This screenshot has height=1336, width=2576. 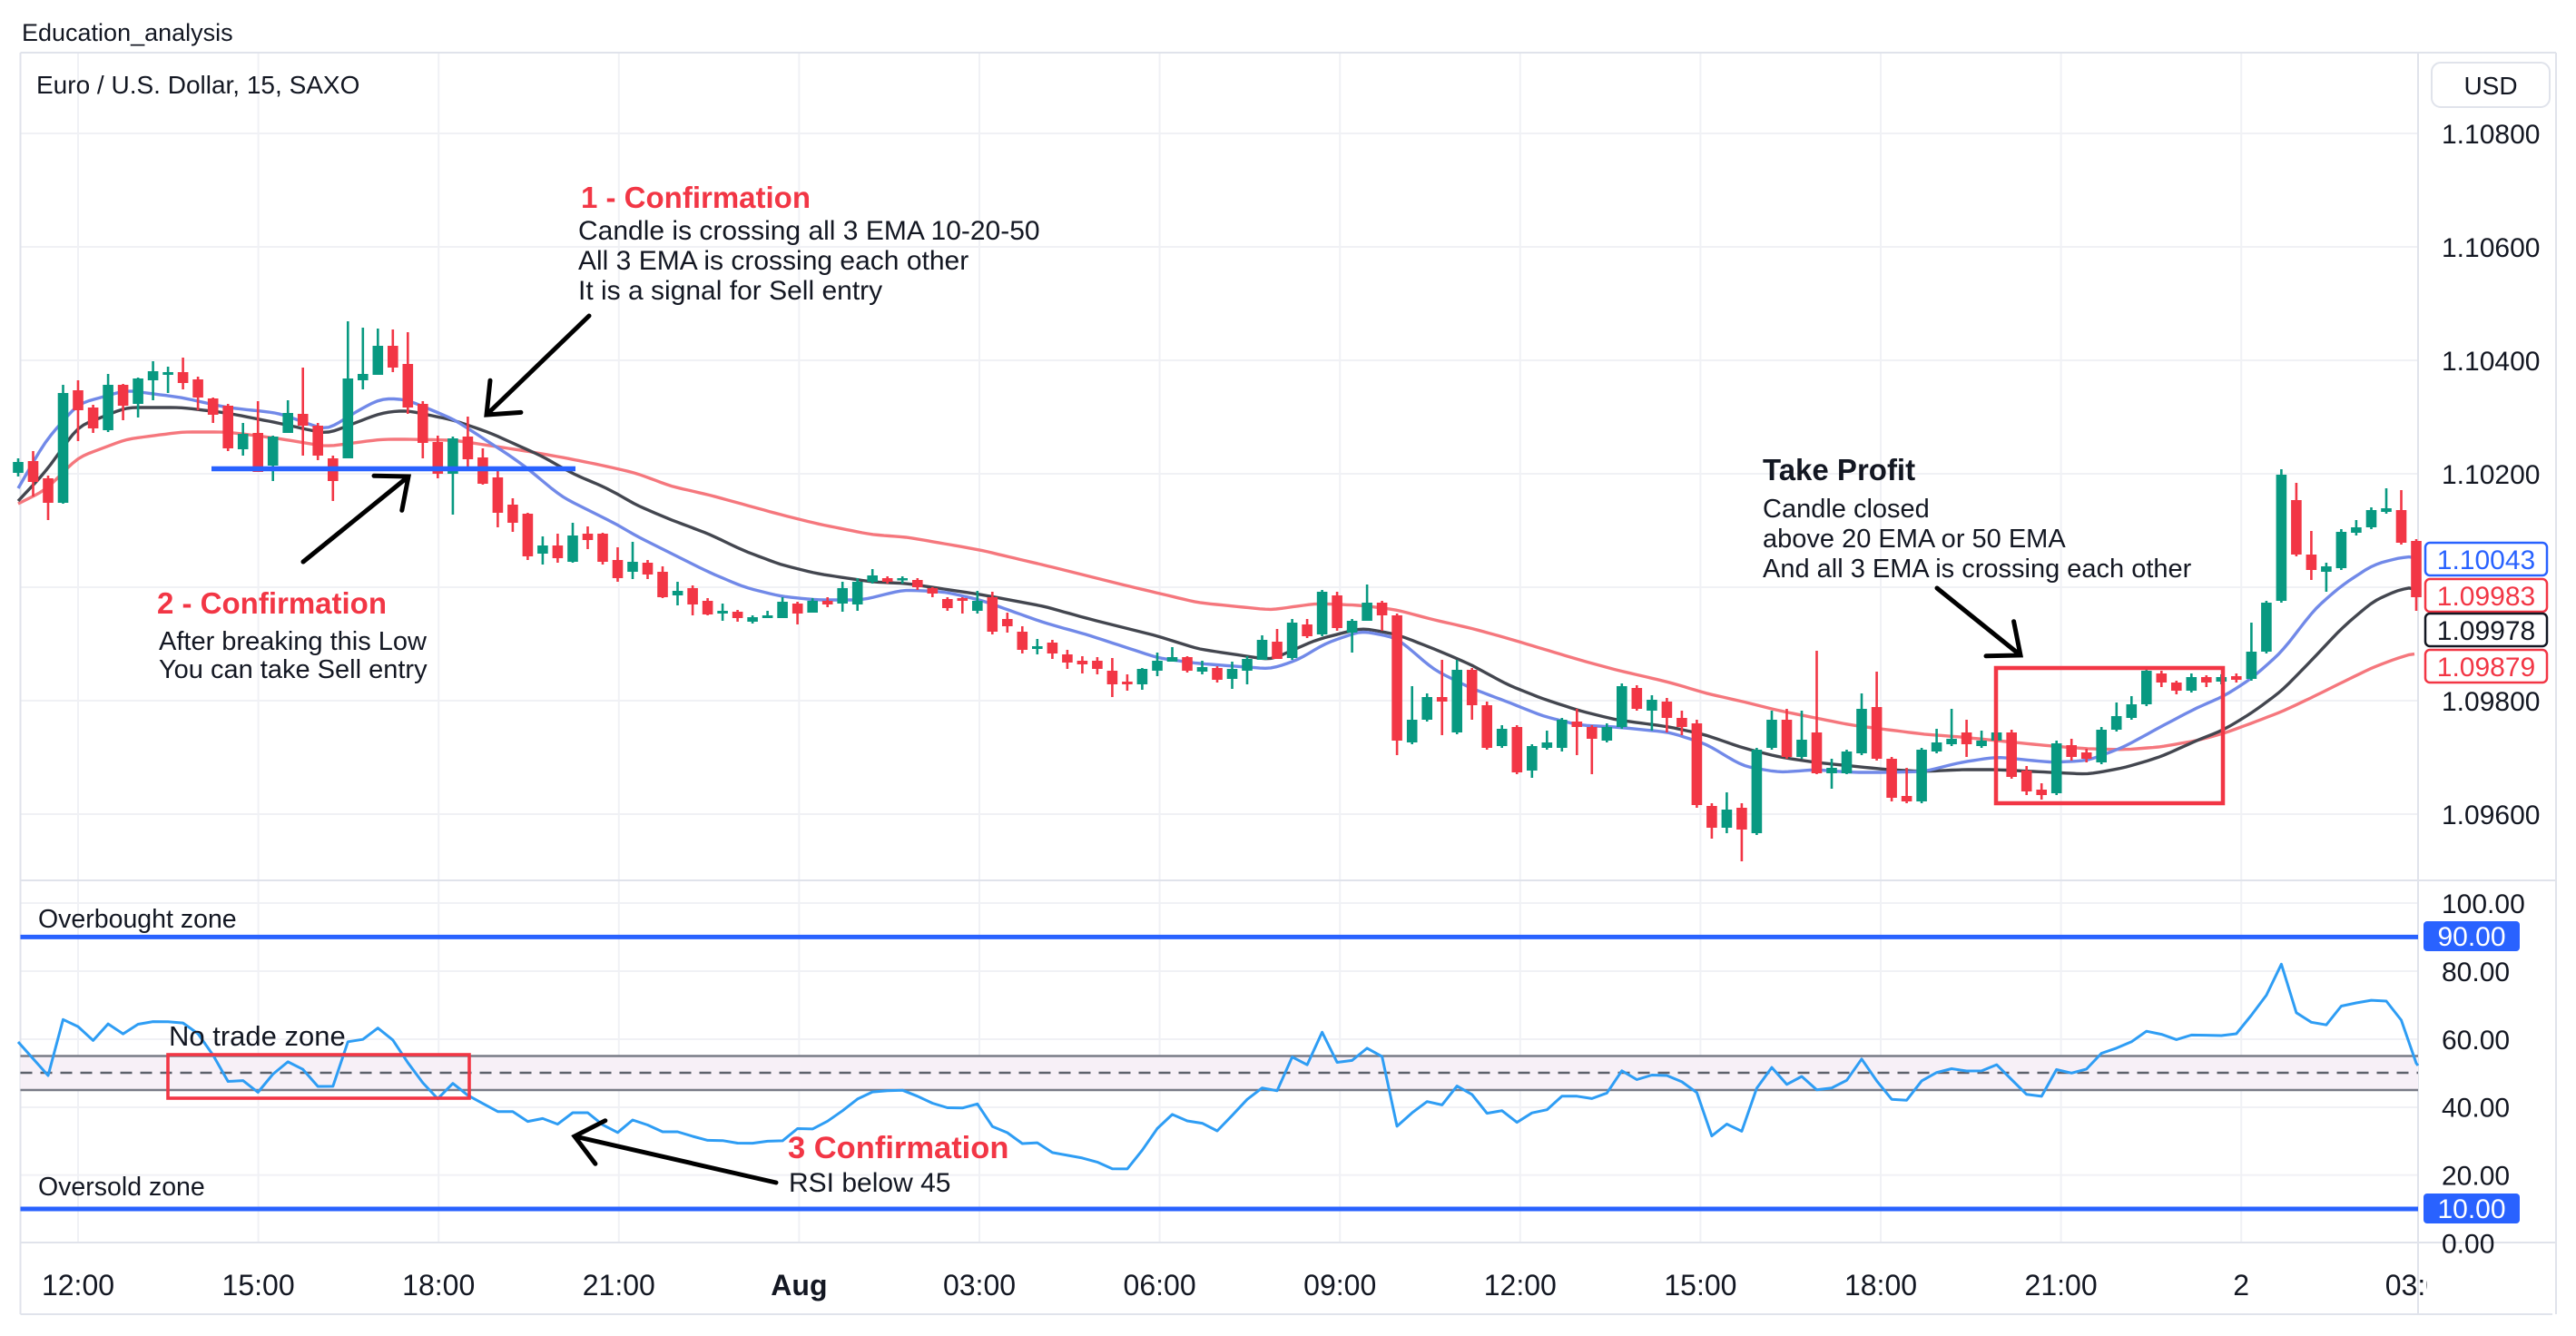 I want to click on svg-text: 1.09978, so click(x=2486, y=631).